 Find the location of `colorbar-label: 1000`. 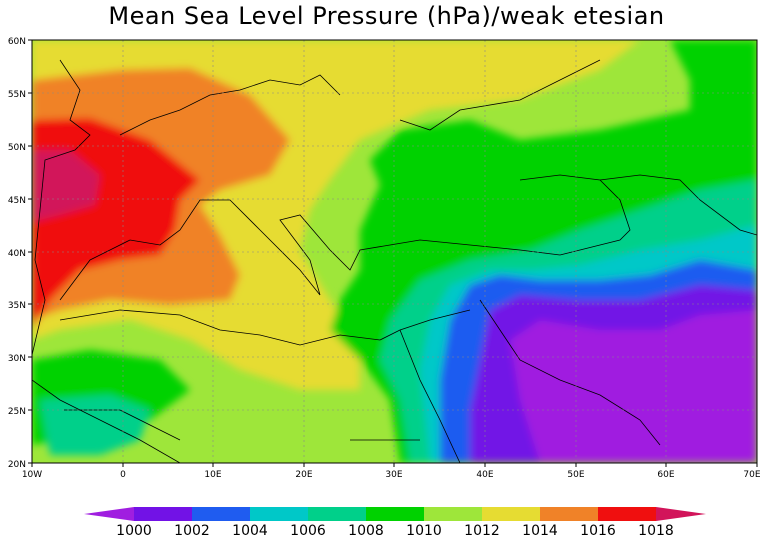

colorbar-label: 1000 is located at coordinates (134, 531).